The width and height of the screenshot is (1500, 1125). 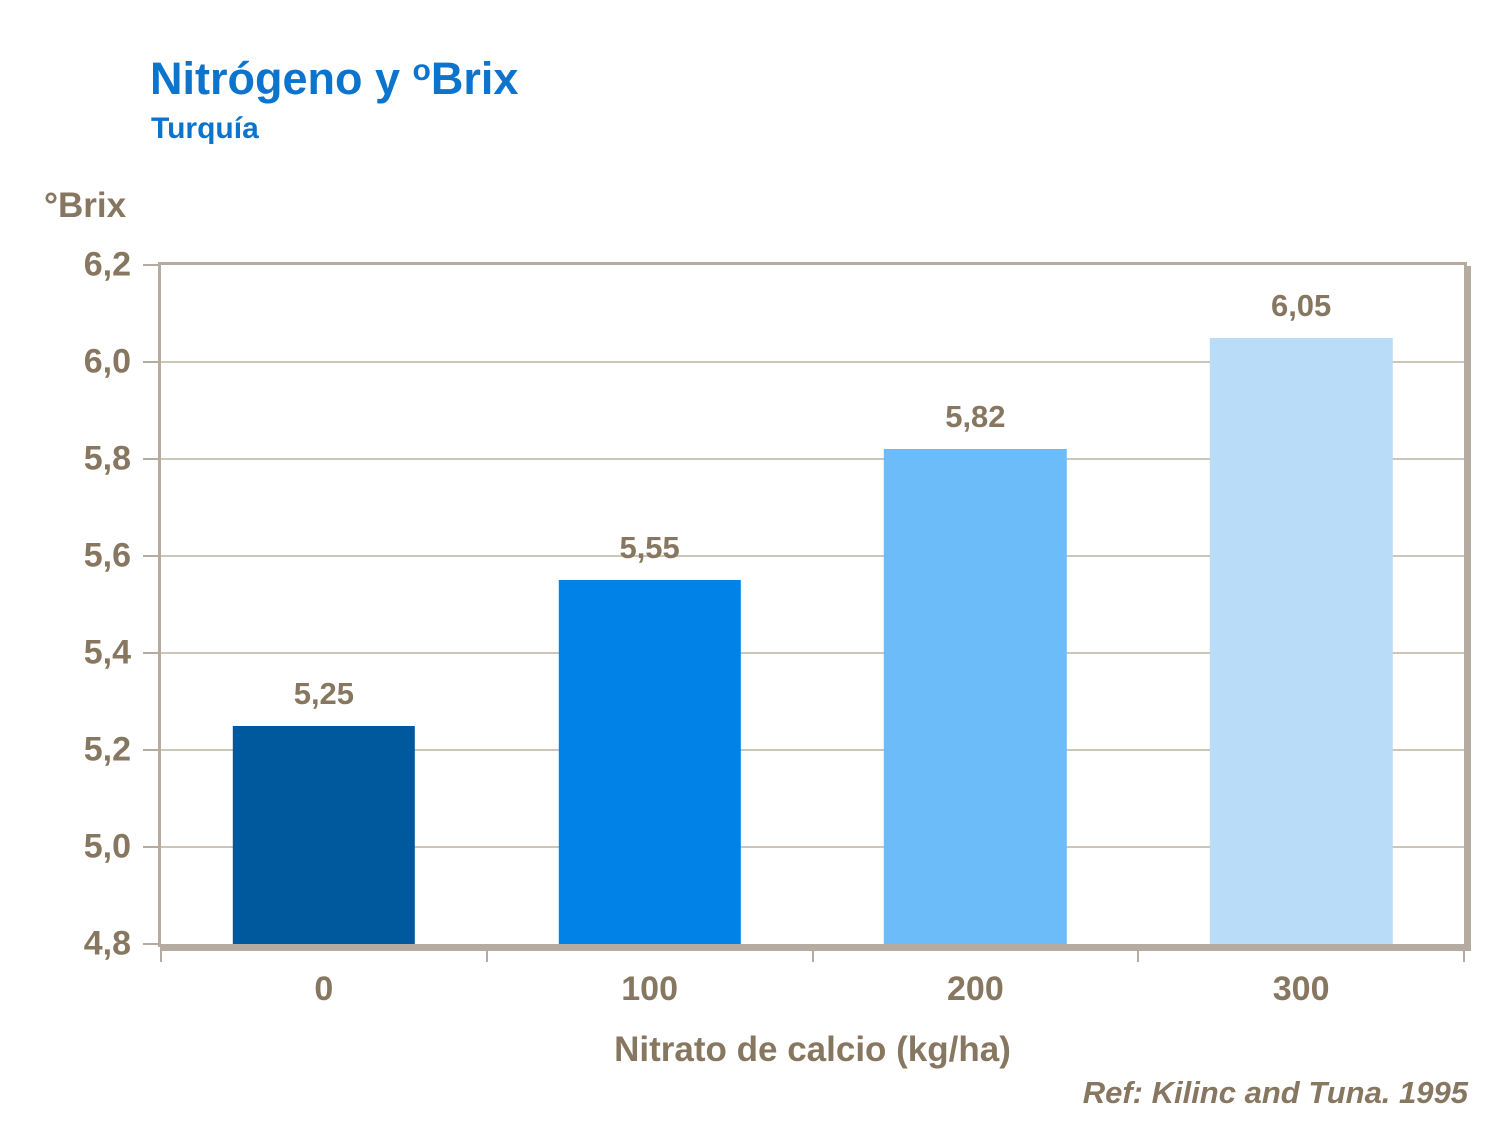 What do you see at coordinates (649, 548) in the screenshot?
I see `bar-value-label: 5,55` at bounding box center [649, 548].